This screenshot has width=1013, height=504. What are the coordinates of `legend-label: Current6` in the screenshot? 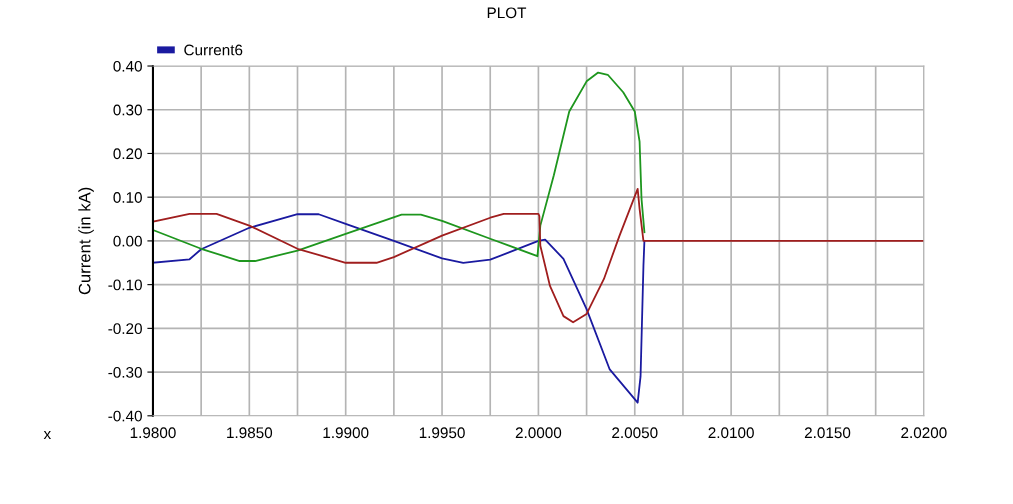 It's located at (213, 50).